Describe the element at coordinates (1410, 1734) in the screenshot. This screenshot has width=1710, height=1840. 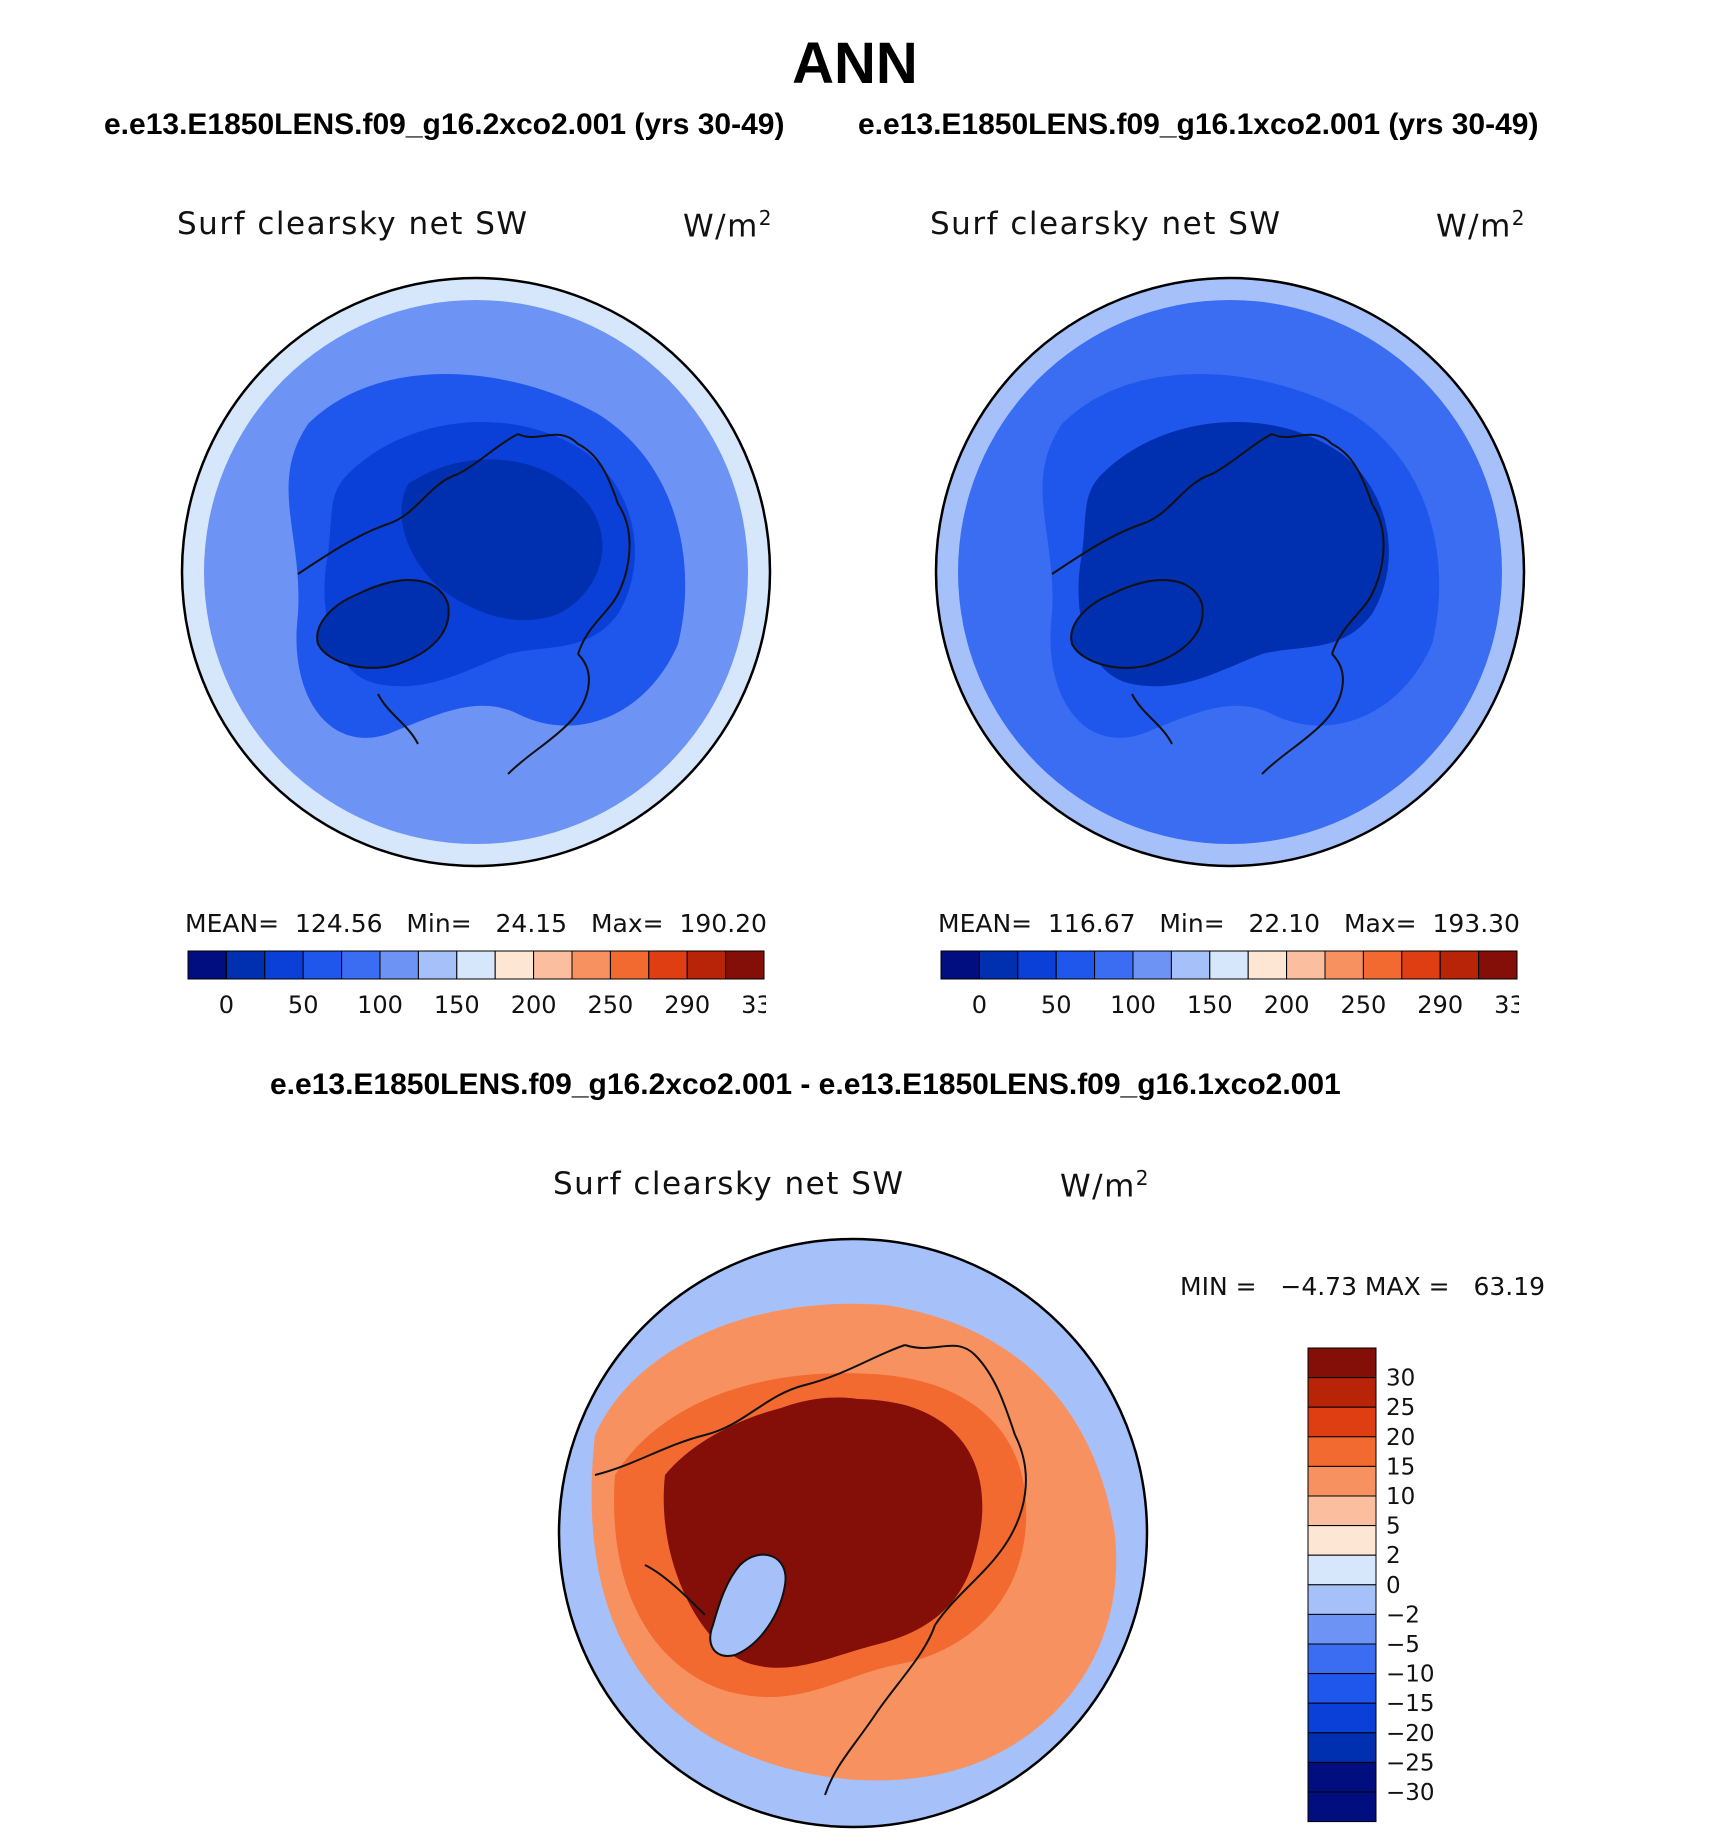
I see `colorbar-tick-label: −20` at that location.